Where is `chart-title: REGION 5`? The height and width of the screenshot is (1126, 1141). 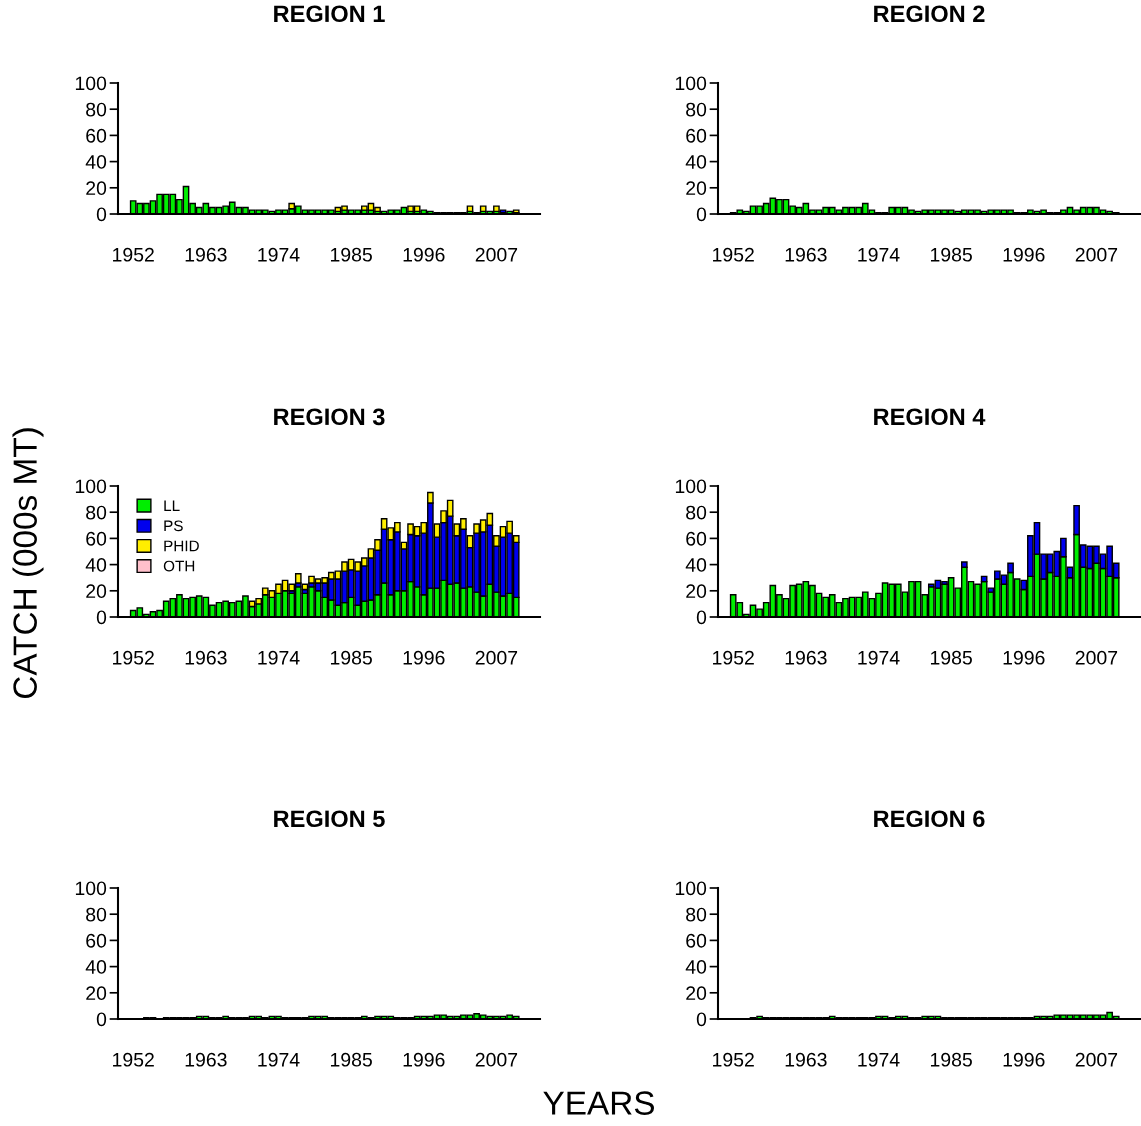
chart-title: REGION 5 is located at coordinates (329, 819).